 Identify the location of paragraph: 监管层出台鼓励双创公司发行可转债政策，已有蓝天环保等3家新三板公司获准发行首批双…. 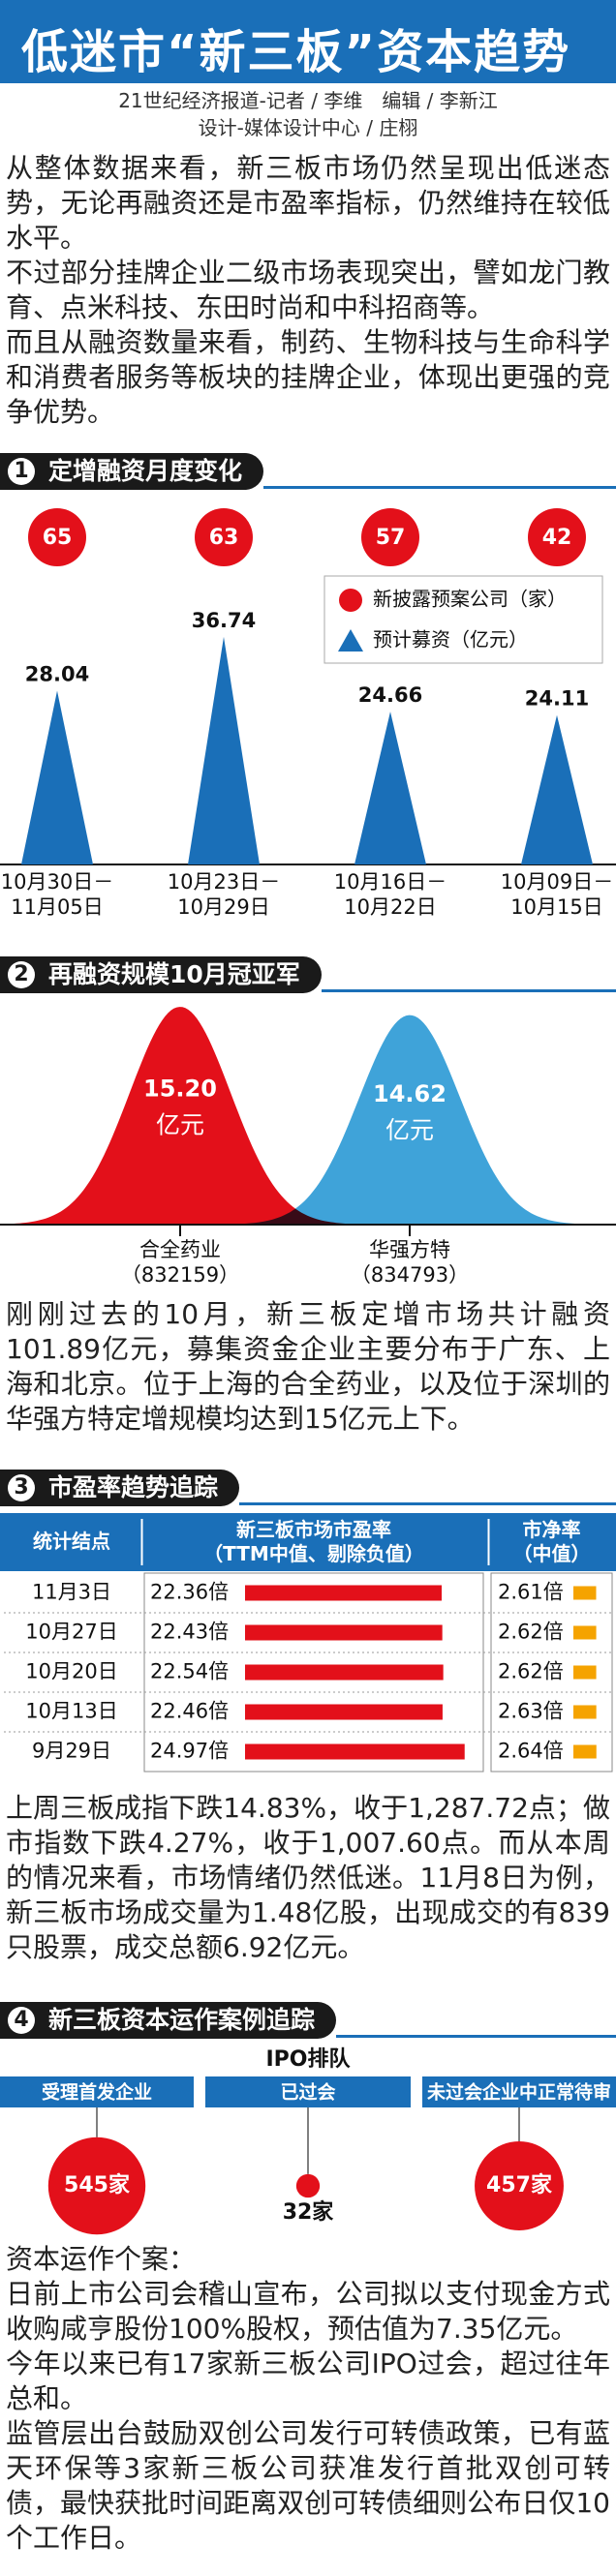
(308, 2486).